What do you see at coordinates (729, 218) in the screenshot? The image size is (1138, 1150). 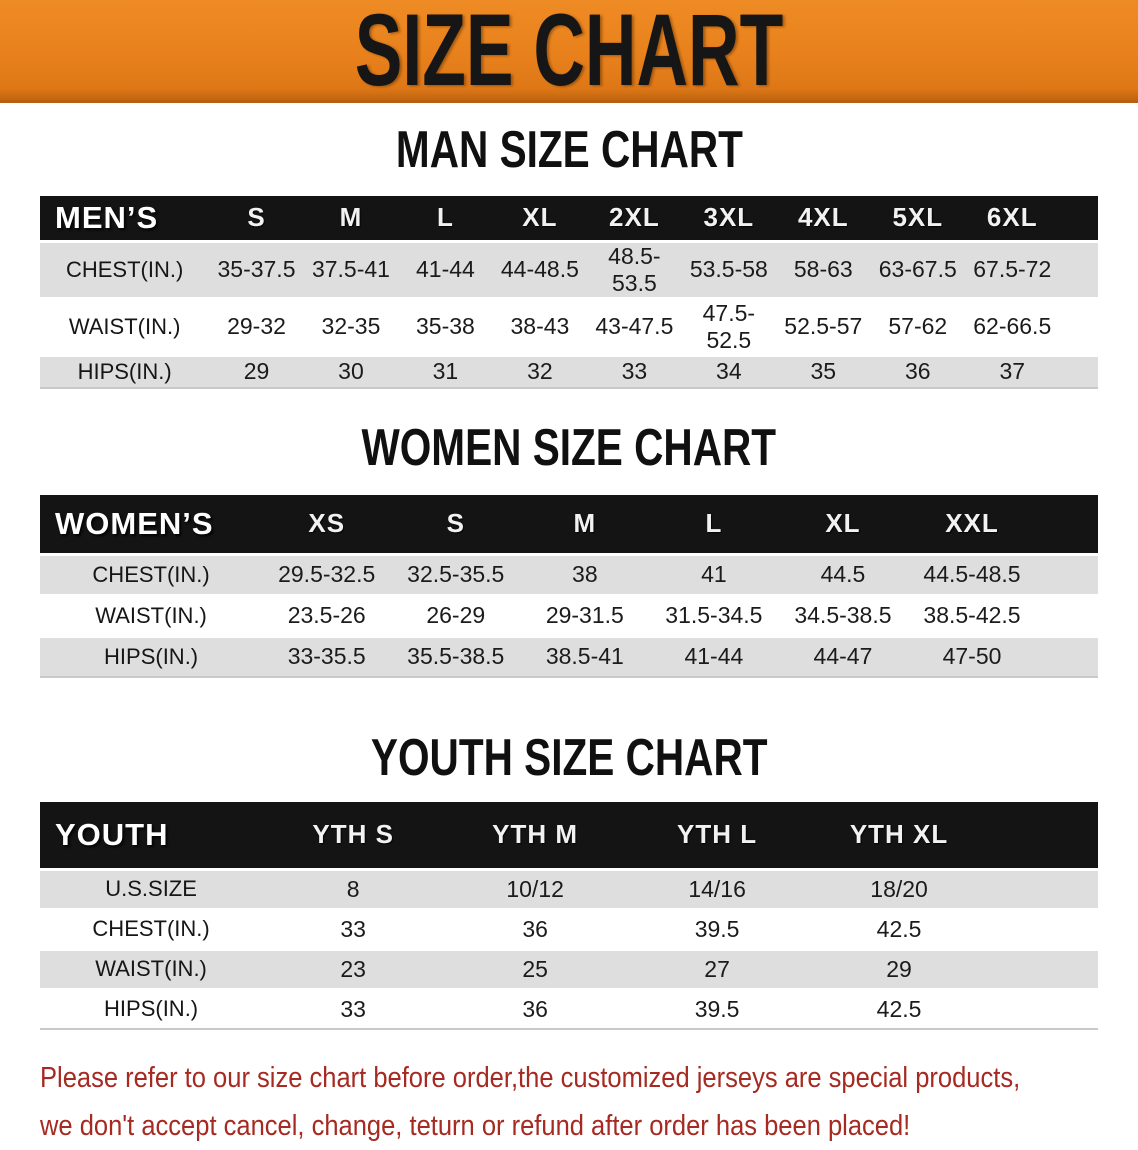 I see `size-column-header: 3XL` at bounding box center [729, 218].